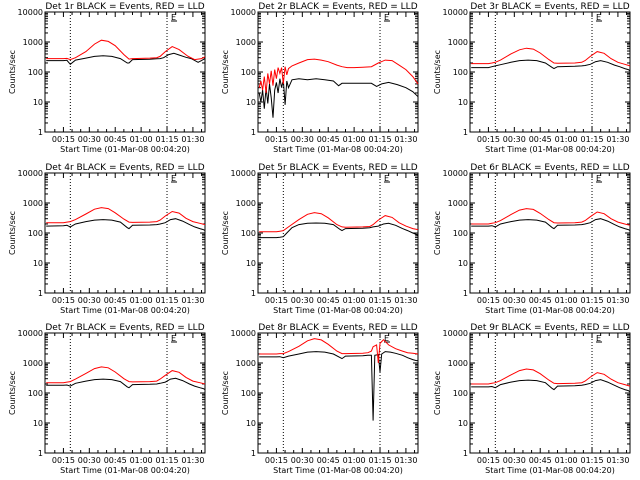  I want to click on panel-title: Det 2r BLACK = Events, RED = LLD, so click(337, 7).